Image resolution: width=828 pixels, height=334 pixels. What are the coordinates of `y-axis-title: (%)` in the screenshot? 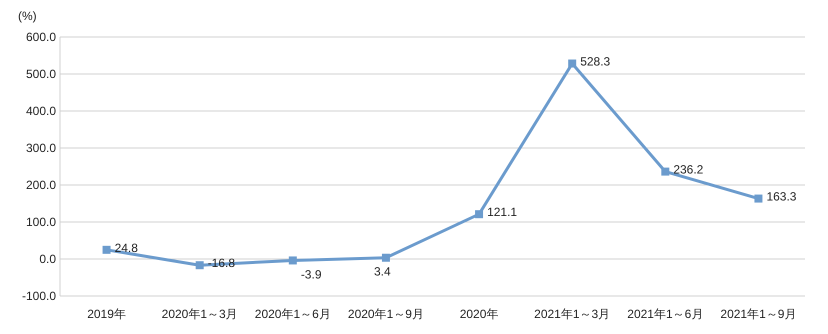 It's located at (27, 16).